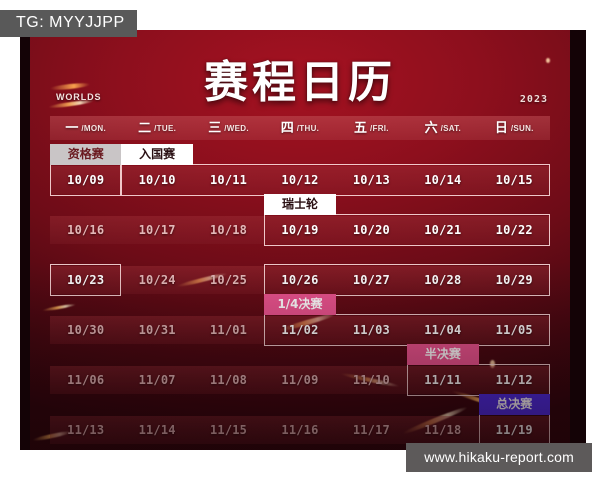 The width and height of the screenshot is (600, 480). What do you see at coordinates (300, 204) in the screenshot?
I see `stage-tab: 瑞士轮` at bounding box center [300, 204].